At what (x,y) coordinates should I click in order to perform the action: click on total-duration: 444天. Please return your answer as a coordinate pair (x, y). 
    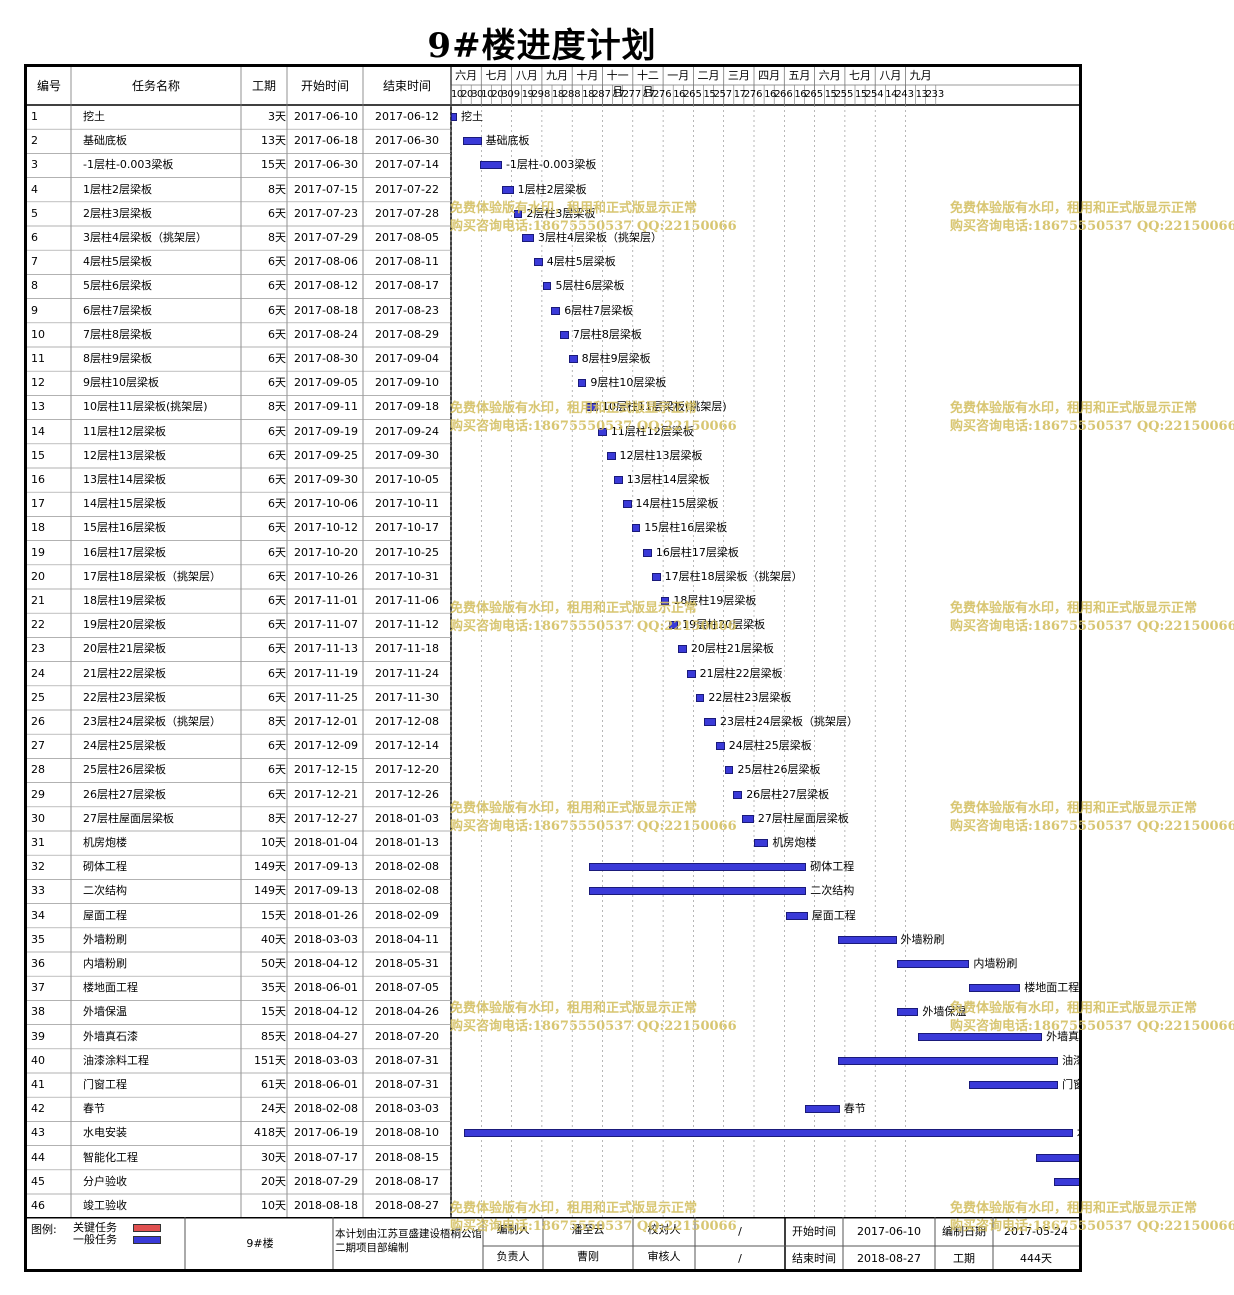
    Looking at the image, I should click on (1036, 1258).